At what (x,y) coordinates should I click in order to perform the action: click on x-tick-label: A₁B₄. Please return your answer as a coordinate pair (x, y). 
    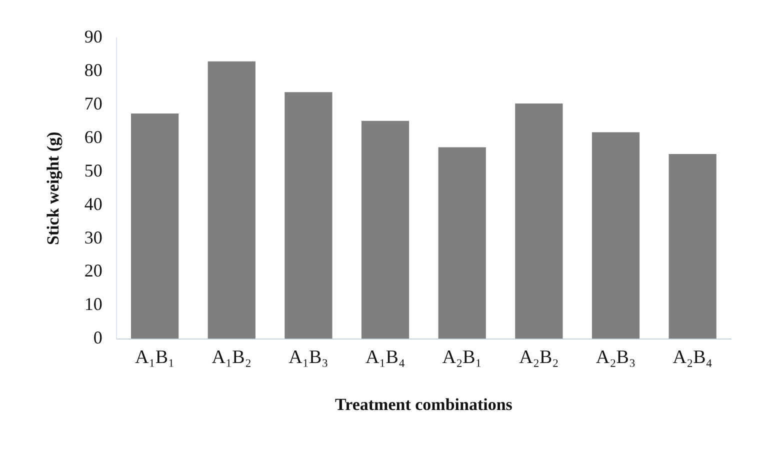
    Looking at the image, I should click on (385, 357).